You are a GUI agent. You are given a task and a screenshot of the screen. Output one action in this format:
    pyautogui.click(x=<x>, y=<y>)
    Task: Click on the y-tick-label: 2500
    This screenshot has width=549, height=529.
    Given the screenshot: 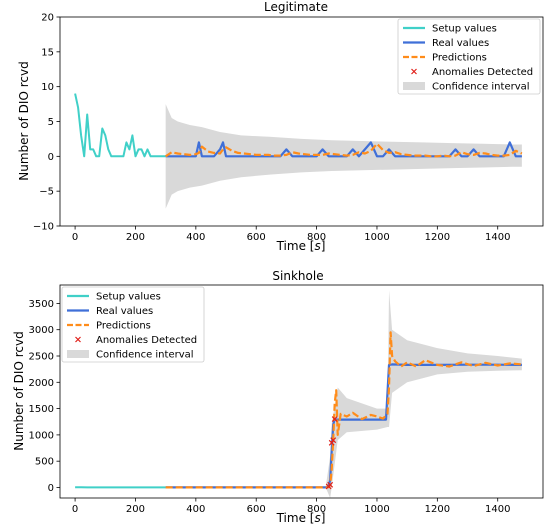 What is the action you would take?
    pyautogui.click(x=41, y=357)
    